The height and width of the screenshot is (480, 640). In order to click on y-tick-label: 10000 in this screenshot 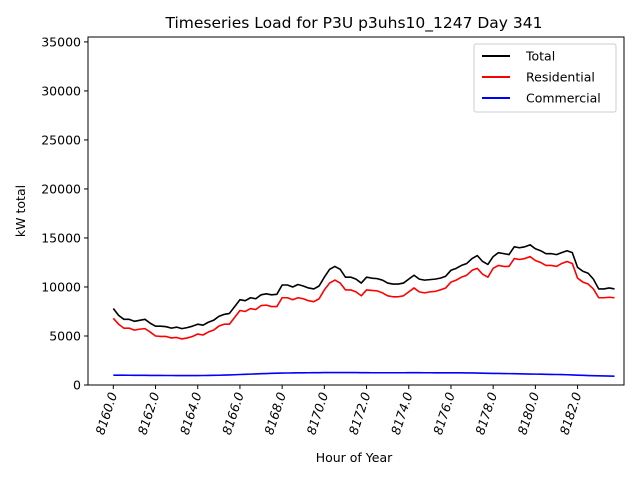, I will do `click(61, 286)`.